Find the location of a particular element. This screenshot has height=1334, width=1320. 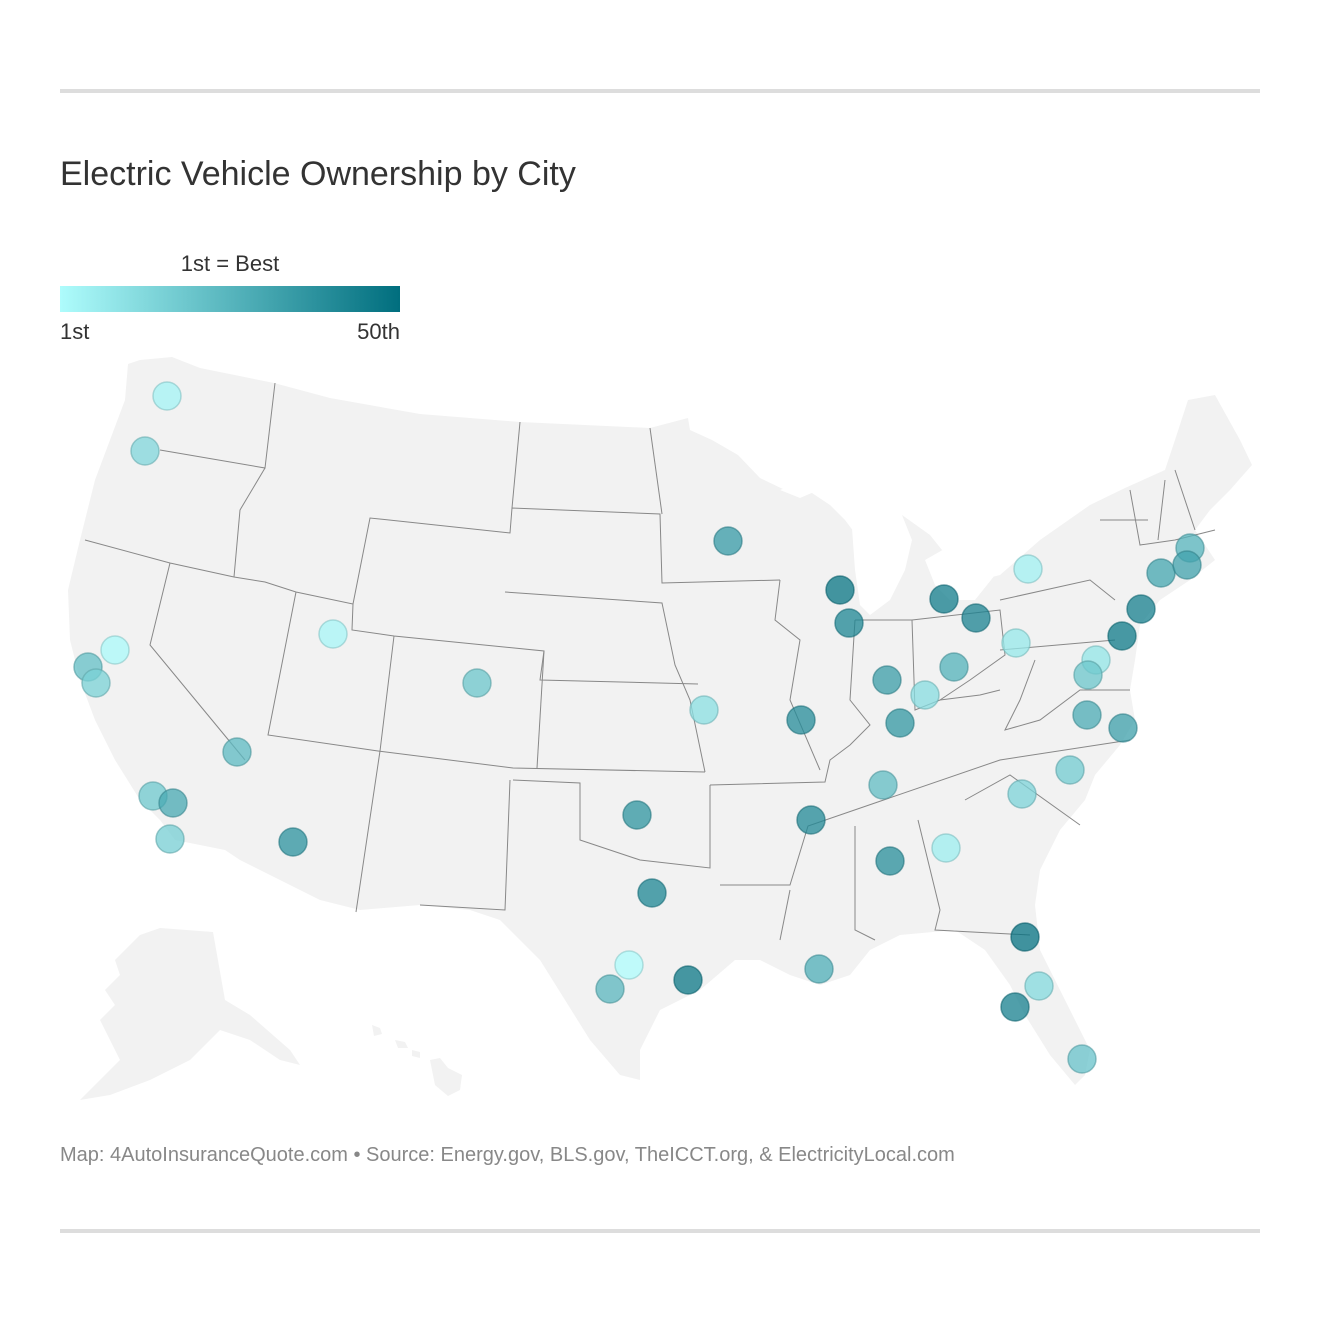

legend-gradient-bar is located at coordinates (230, 299).